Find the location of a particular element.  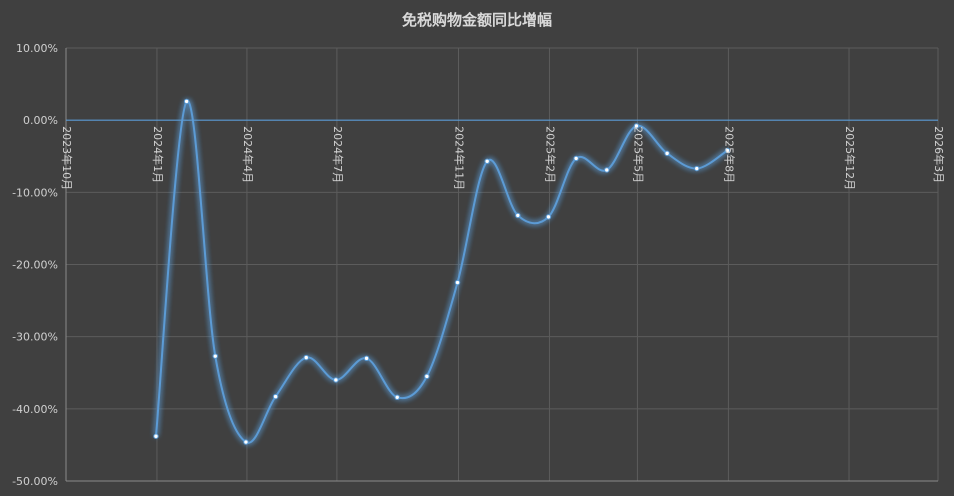

x-tick-label: 2025年2月 is located at coordinates (550, 154).